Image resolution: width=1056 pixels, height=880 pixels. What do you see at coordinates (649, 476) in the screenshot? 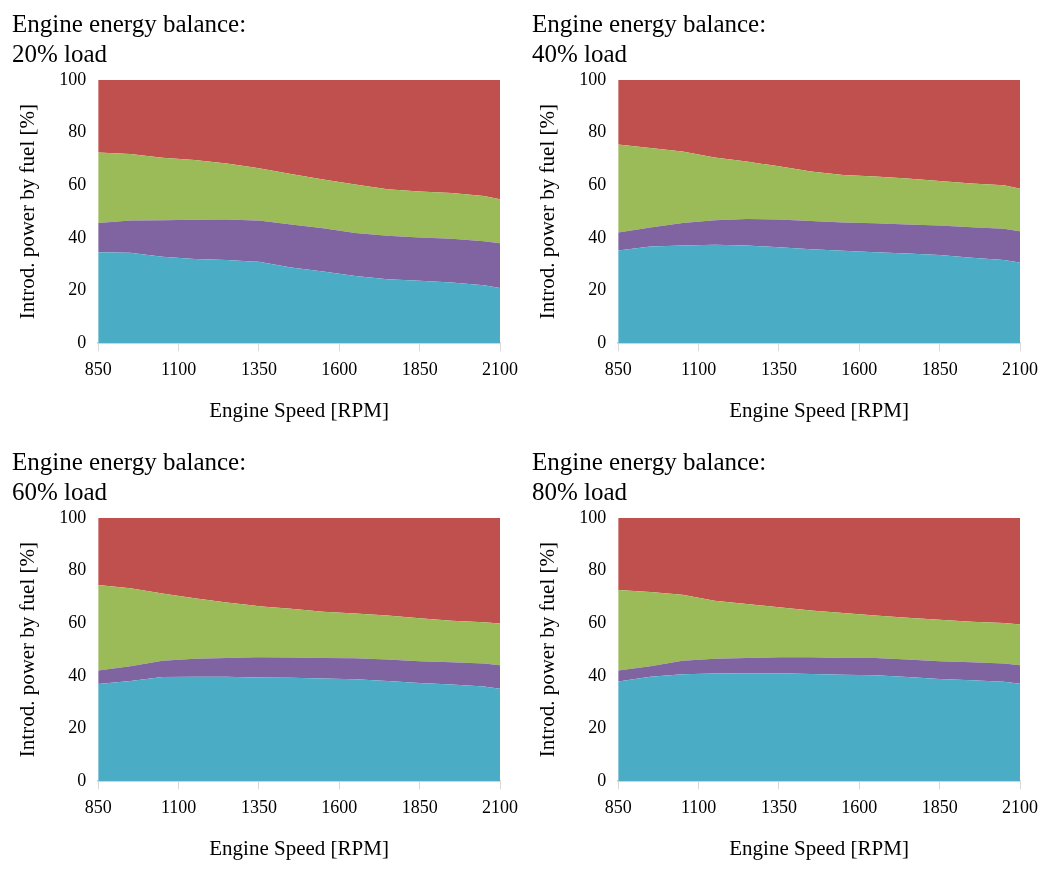
I see `chart-title: Engine energy balance: 80% load` at bounding box center [649, 476].